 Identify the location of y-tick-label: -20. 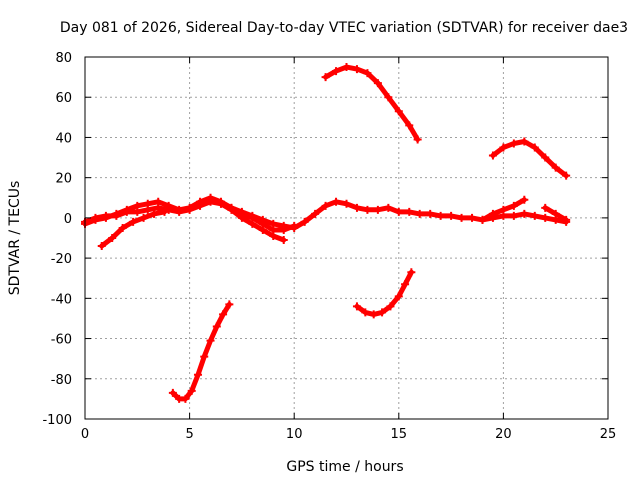
(61, 259).